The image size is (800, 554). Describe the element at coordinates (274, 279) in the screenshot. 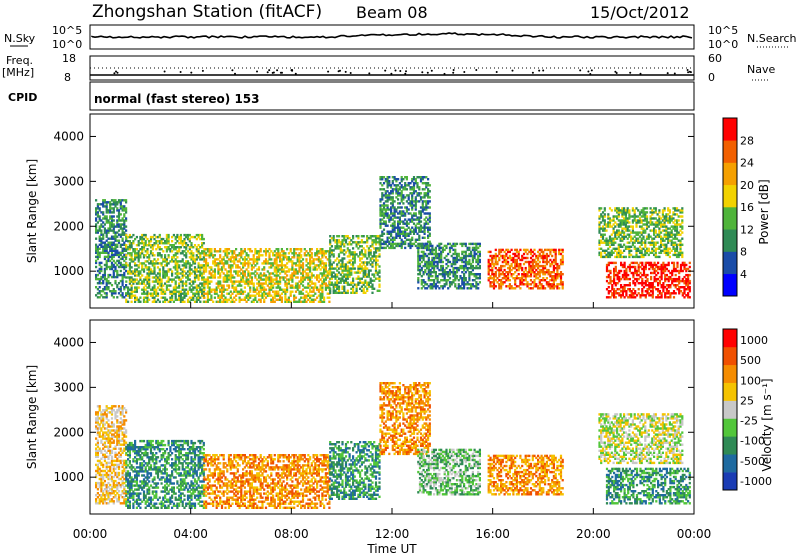

I see `power-echo-cell-1921` at that location.